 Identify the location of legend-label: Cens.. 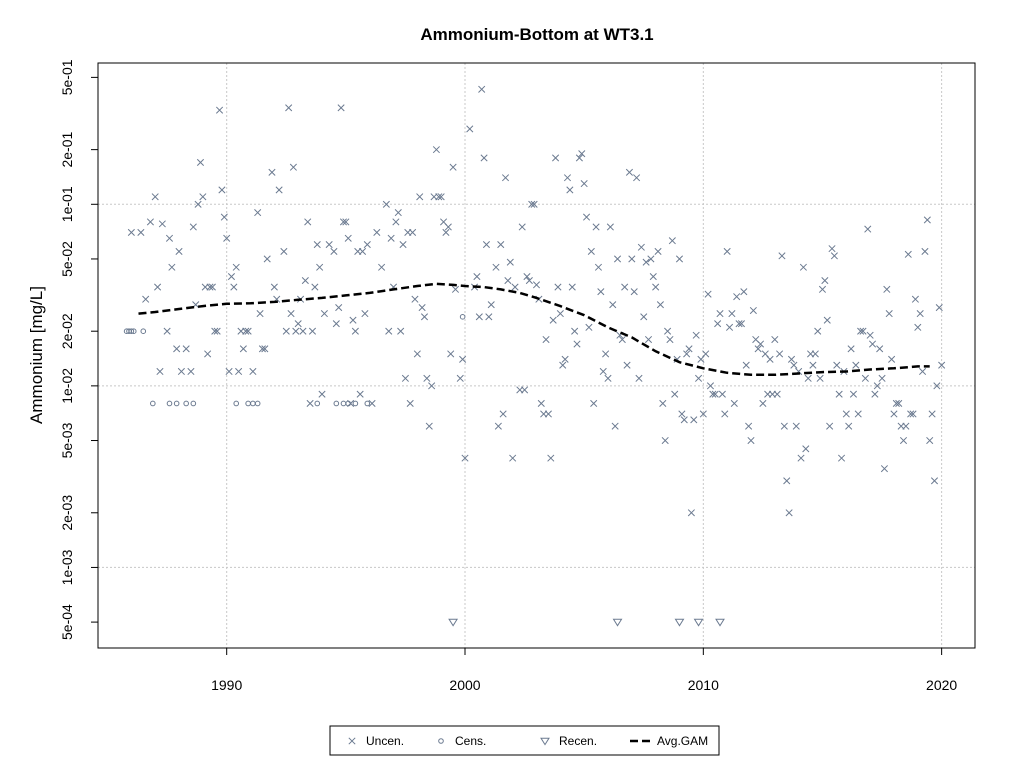
(470, 741).